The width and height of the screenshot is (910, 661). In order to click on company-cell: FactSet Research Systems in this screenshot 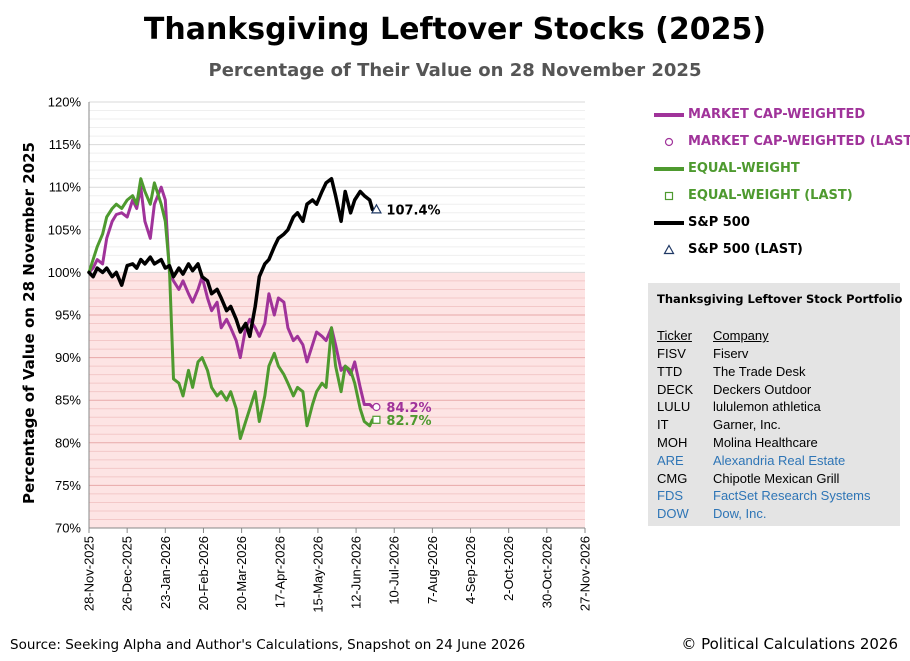, I will do `click(792, 496)`.